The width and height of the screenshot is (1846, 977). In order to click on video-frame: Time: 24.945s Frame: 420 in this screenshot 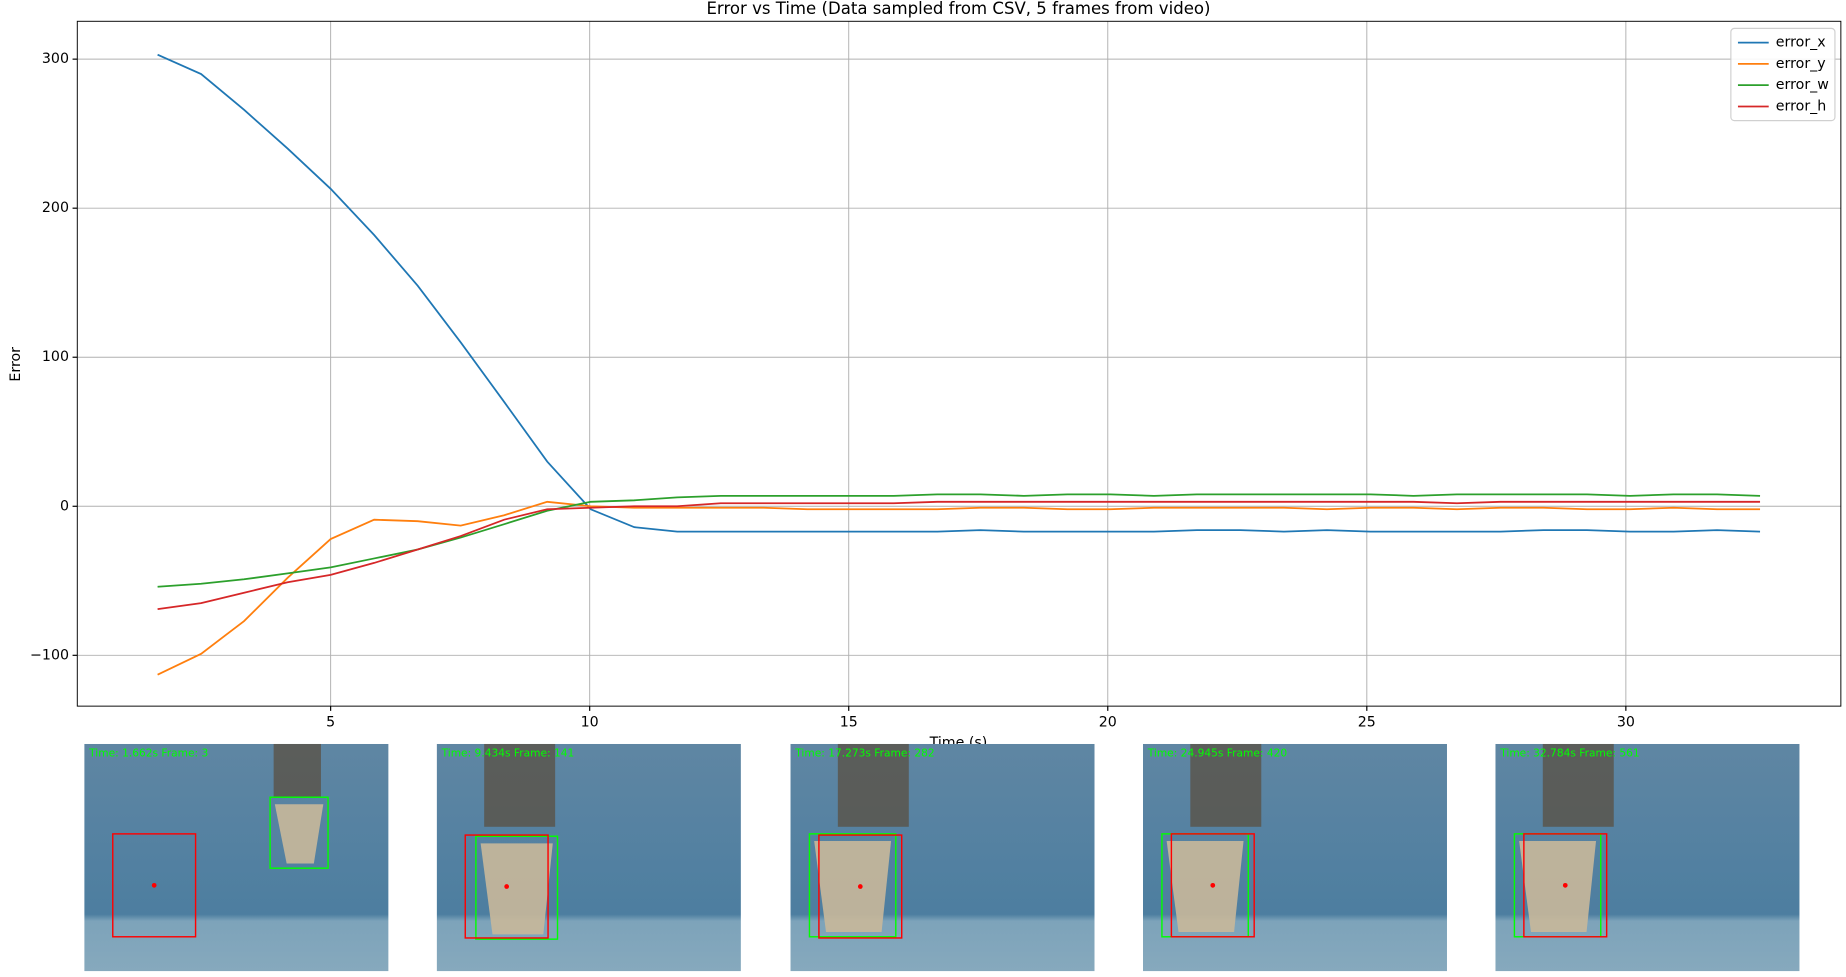, I will do `click(1295, 857)`.